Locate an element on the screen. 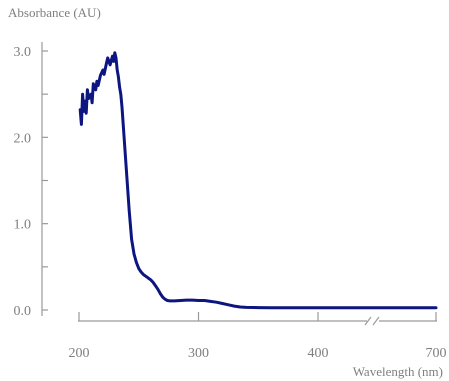 This screenshot has width=449, height=381. x-tick-label: 700 is located at coordinates (436, 353).